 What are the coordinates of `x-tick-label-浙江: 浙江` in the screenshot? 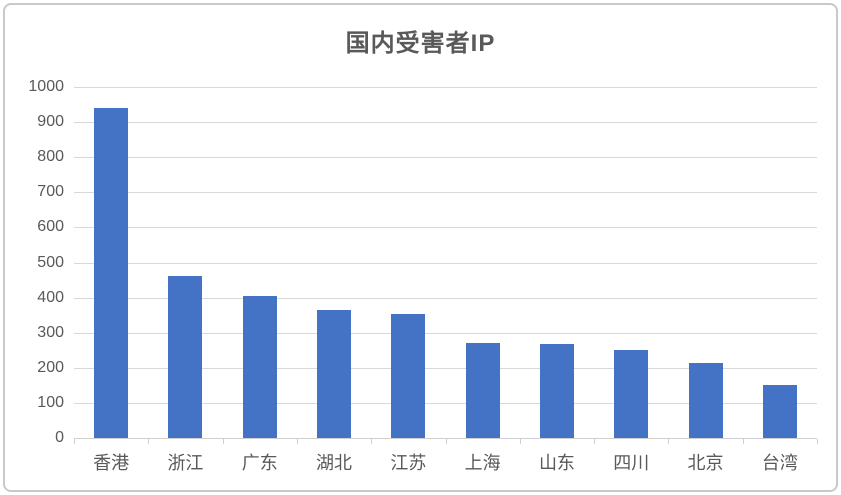 It's located at (185, 463).